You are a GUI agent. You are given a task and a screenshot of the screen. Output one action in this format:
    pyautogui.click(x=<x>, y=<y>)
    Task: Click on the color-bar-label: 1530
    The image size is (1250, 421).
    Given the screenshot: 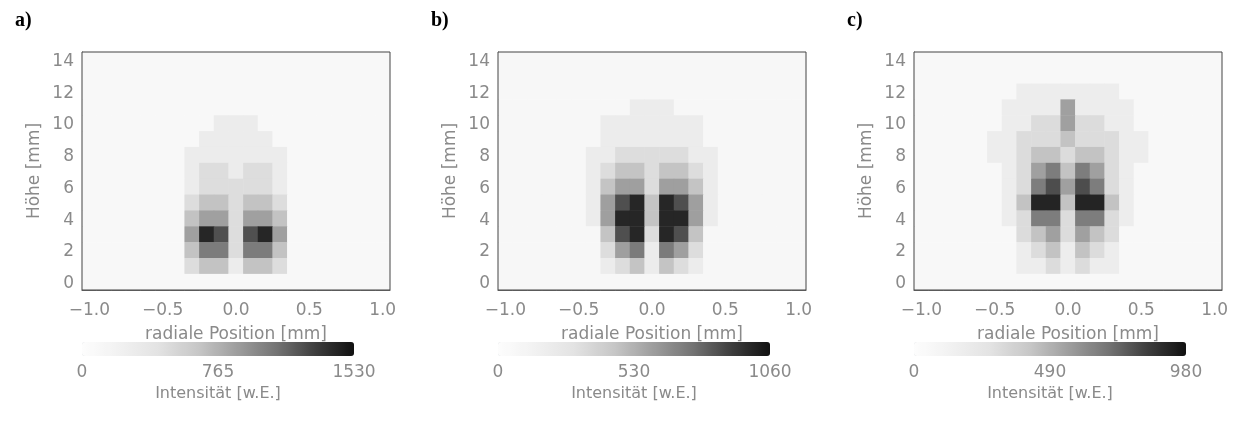 What is the action you would take?
    pyautogui.click(x=354, y=370)
    